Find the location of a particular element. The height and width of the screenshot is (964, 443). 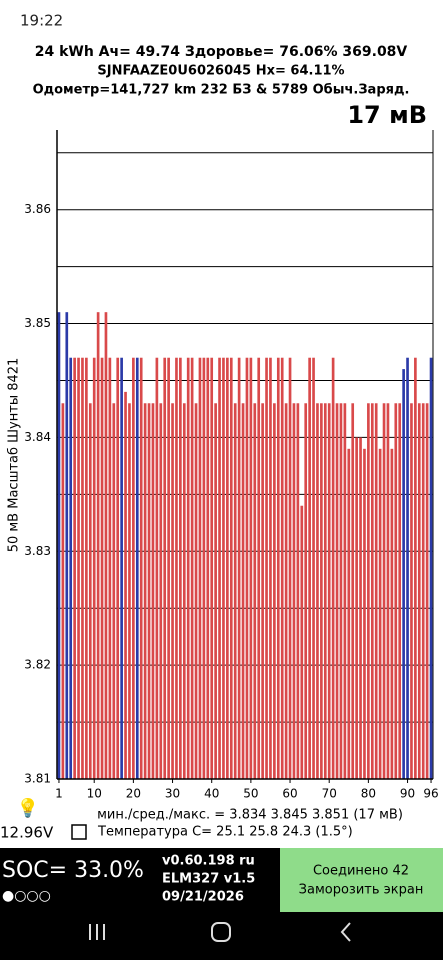

x-tick-label: 80 is located at coordinates (368, 794).